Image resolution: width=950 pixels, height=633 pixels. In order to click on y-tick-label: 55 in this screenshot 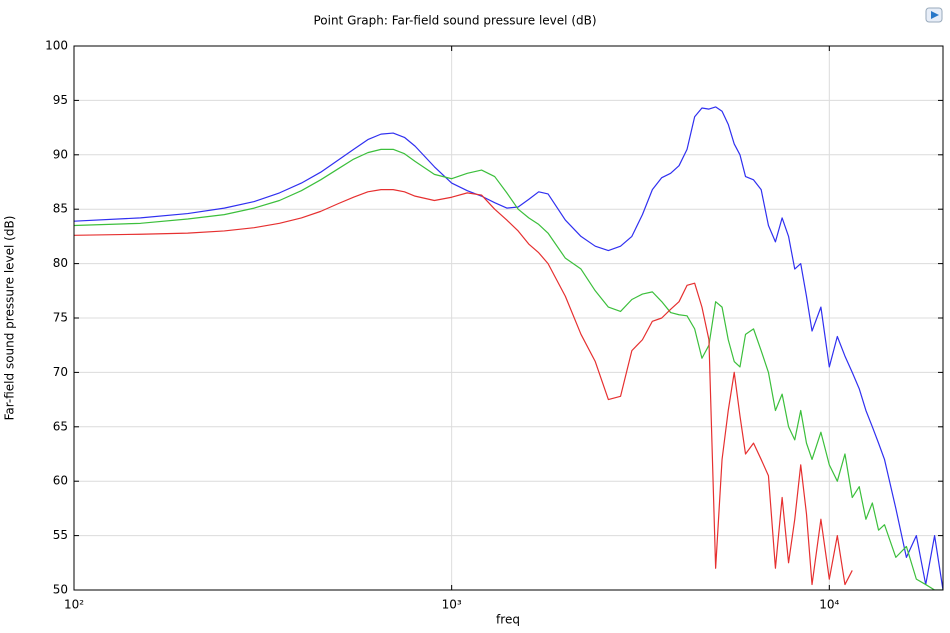, I will do `click(60, 535)`.